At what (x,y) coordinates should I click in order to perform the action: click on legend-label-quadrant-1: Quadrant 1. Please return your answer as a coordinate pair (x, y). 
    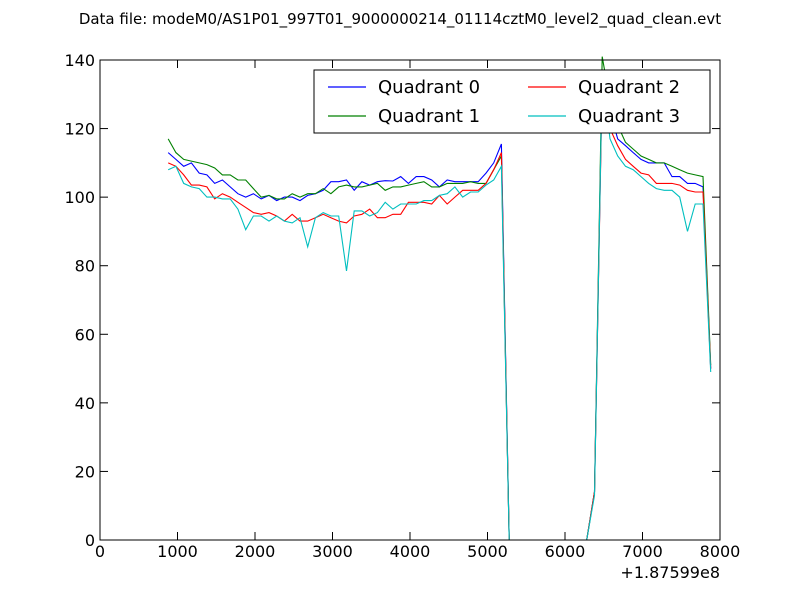
    Looking at the image, I should click on (429, 116).